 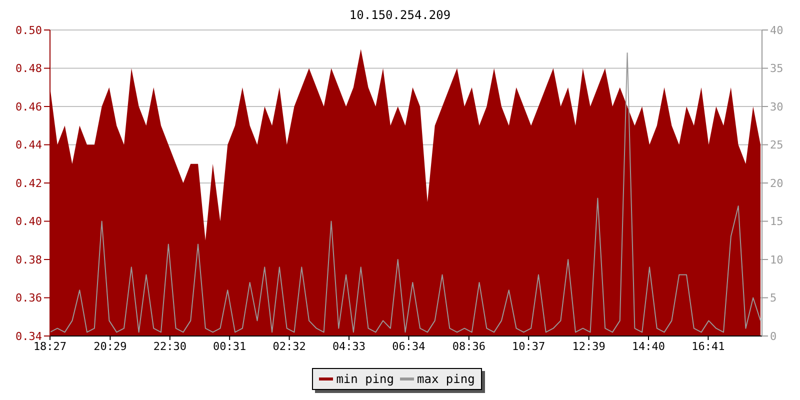 What do you see at coordinates (777, 107) in the screenshot?
I see `y2-tick-label: 30` at bounding box center [777, 107].